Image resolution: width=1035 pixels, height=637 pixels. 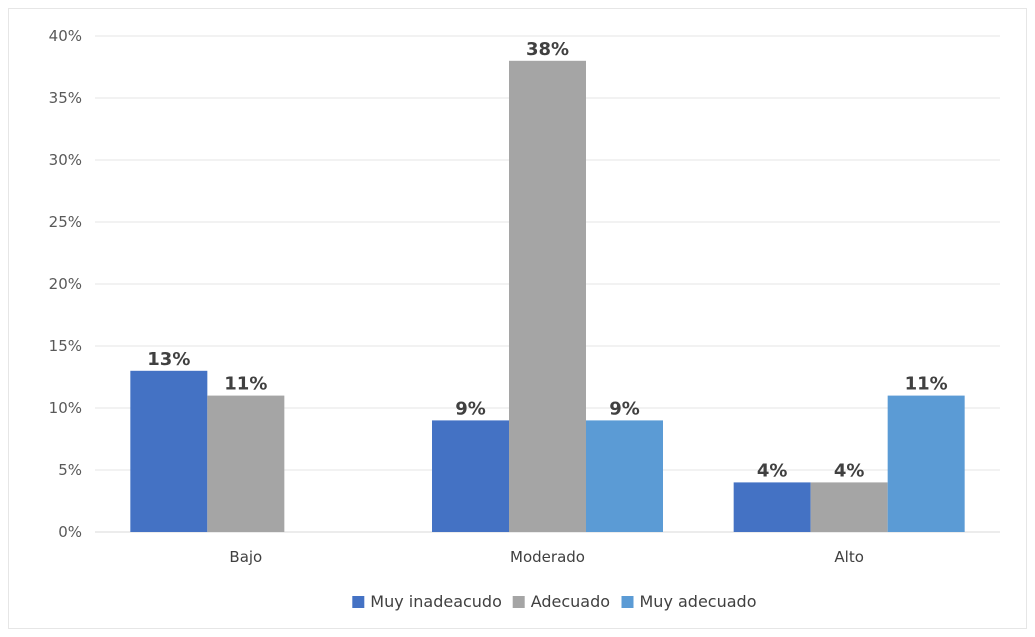 What do you see at coordinates (65, 408) in the screenshot?
I see `y-tick-label-10: 10%` at bounding box center [65, 408].